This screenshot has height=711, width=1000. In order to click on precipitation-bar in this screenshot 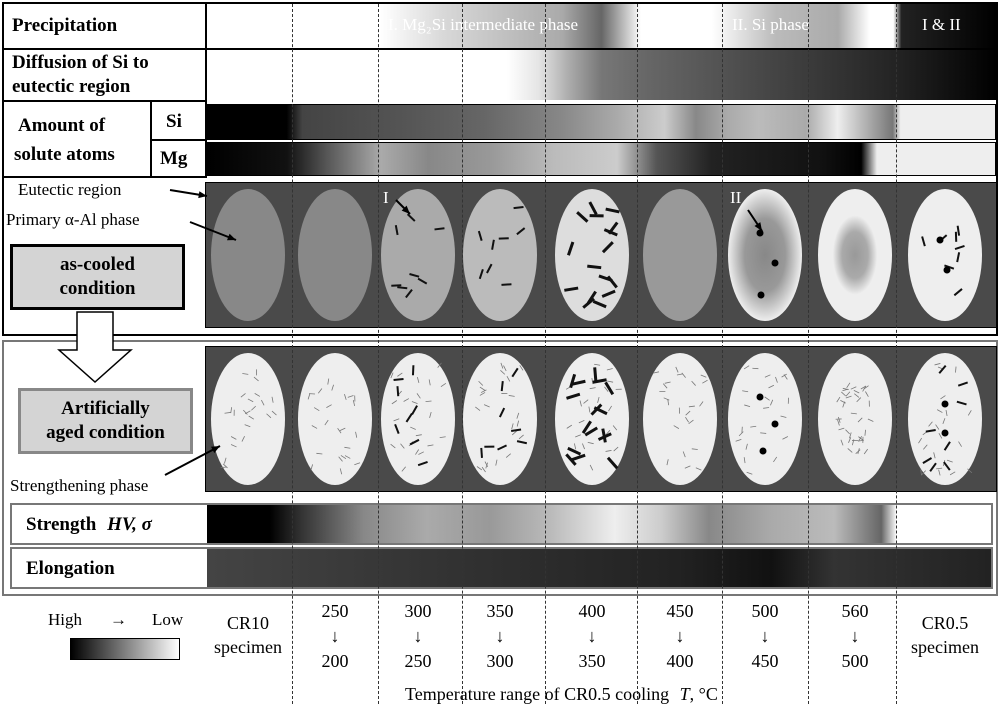, I will do `click(601, 26)`.